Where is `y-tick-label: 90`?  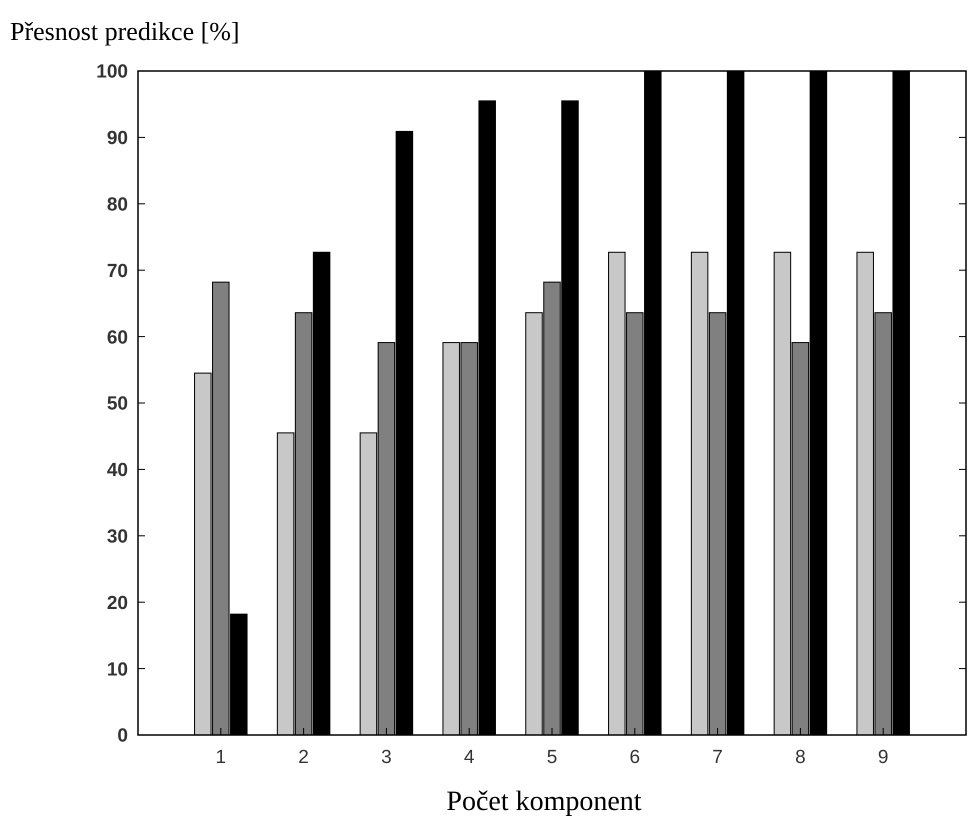
y-tick-label: 90 is located at coordinates (117, 139).